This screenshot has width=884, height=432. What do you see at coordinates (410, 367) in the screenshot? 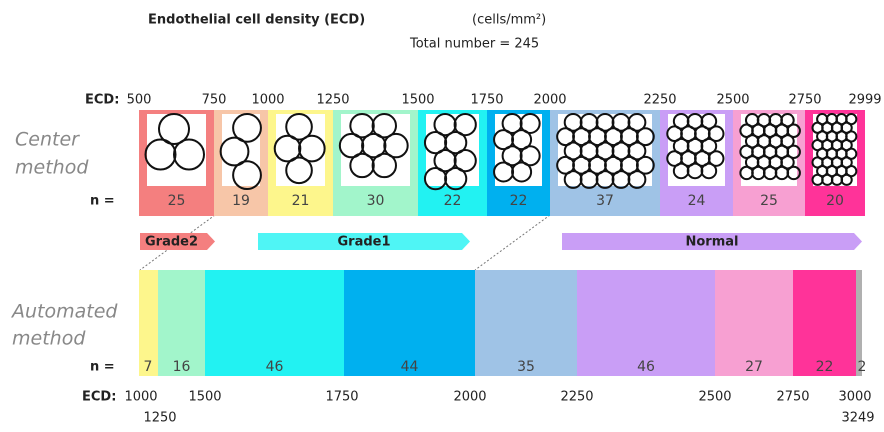
I see `n-value: 44` at bounding box center [410, 367].